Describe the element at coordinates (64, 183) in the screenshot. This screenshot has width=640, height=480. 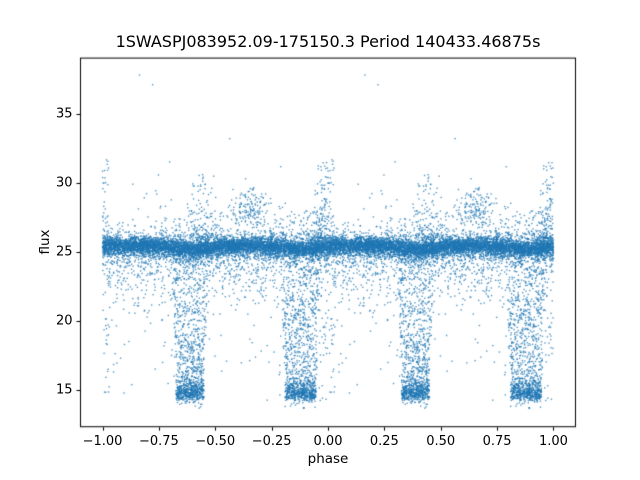
I see `y-tick-label: 30` at that location.